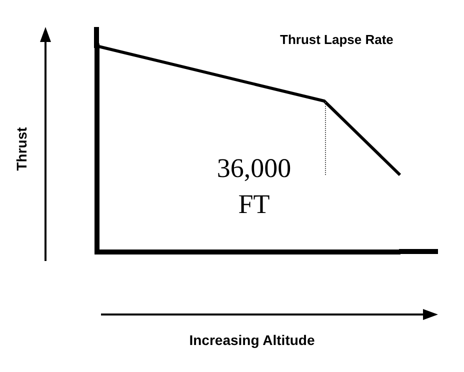  I want to click on y-axis-title: Thrust, so click(21, 148).